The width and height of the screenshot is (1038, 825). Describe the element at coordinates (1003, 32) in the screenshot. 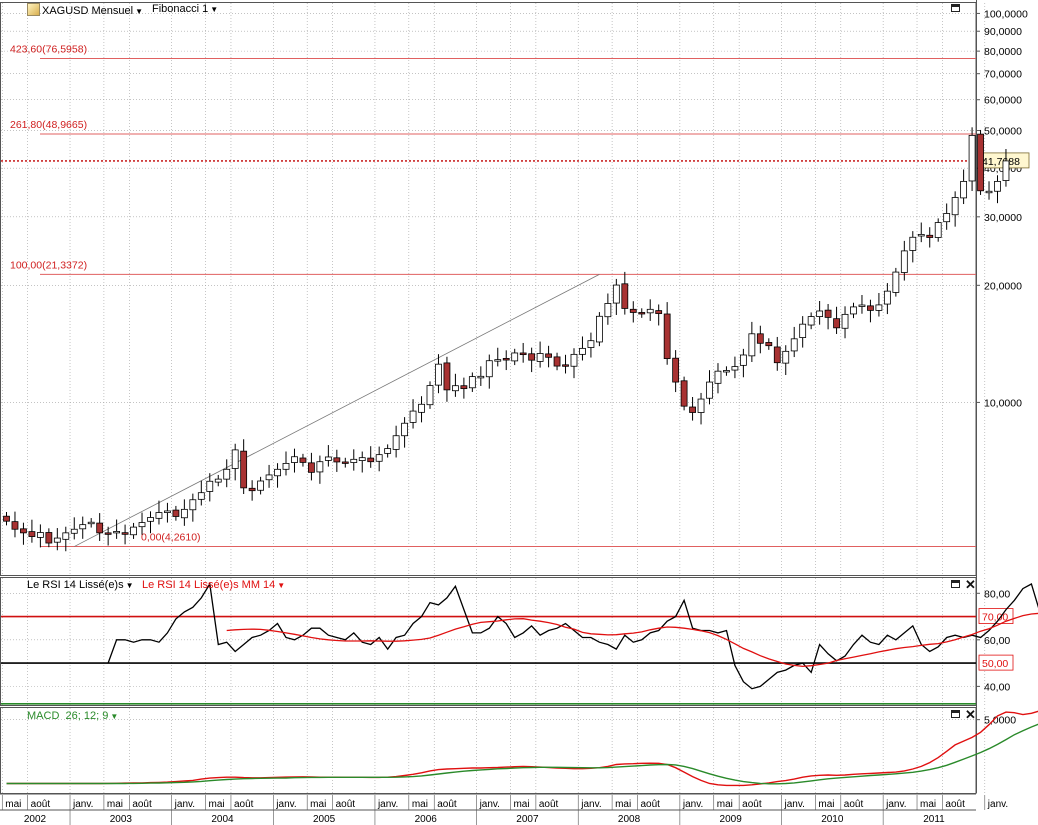

I see `y-tick-label: 90,0000` at that location.